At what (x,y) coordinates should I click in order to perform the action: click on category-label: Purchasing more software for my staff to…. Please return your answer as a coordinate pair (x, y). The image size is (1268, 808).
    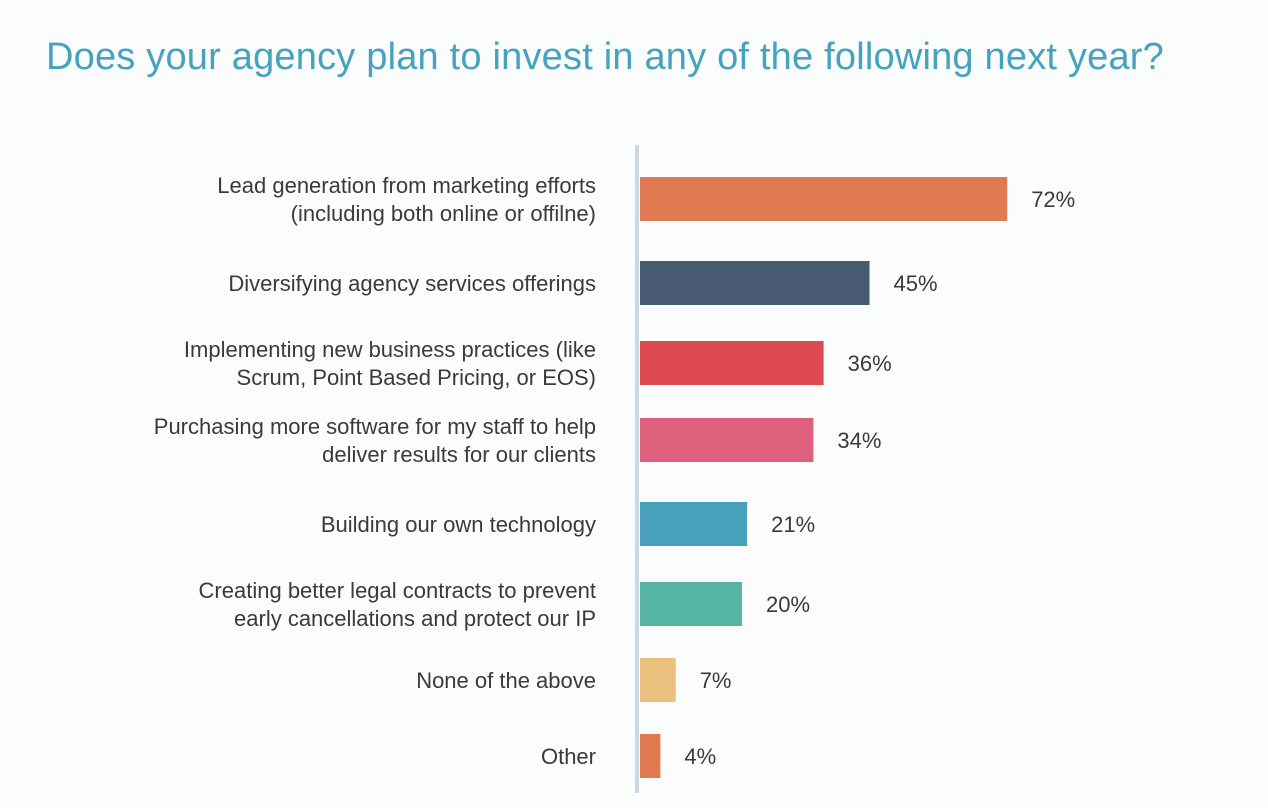
    Looking at the image, I should click on (375, 426).